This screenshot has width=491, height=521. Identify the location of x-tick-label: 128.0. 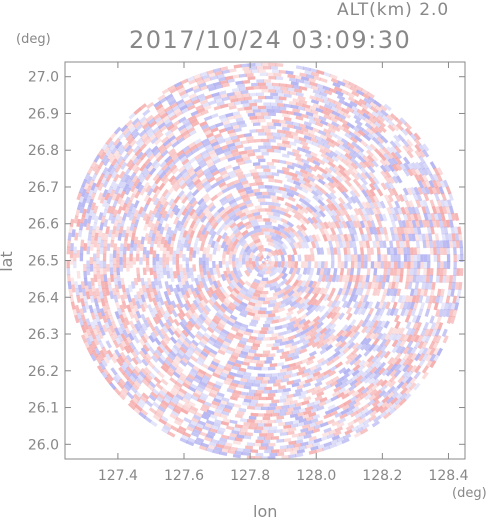
(316, 476).